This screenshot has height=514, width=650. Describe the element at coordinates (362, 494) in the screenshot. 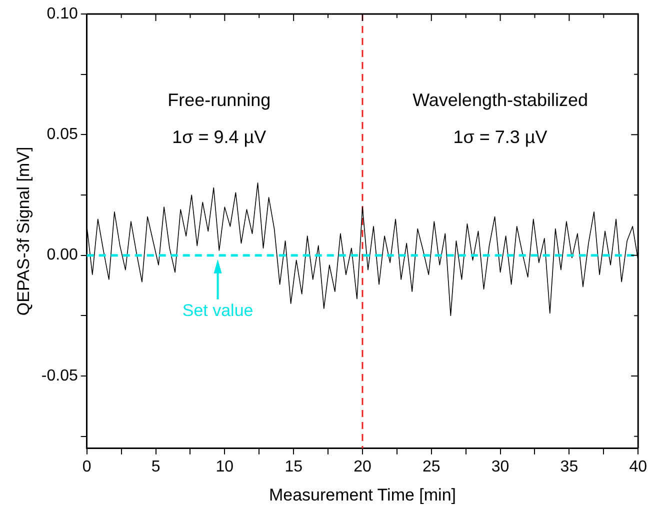

I see `x-axis-title: Measurement Time [min]` at that location.